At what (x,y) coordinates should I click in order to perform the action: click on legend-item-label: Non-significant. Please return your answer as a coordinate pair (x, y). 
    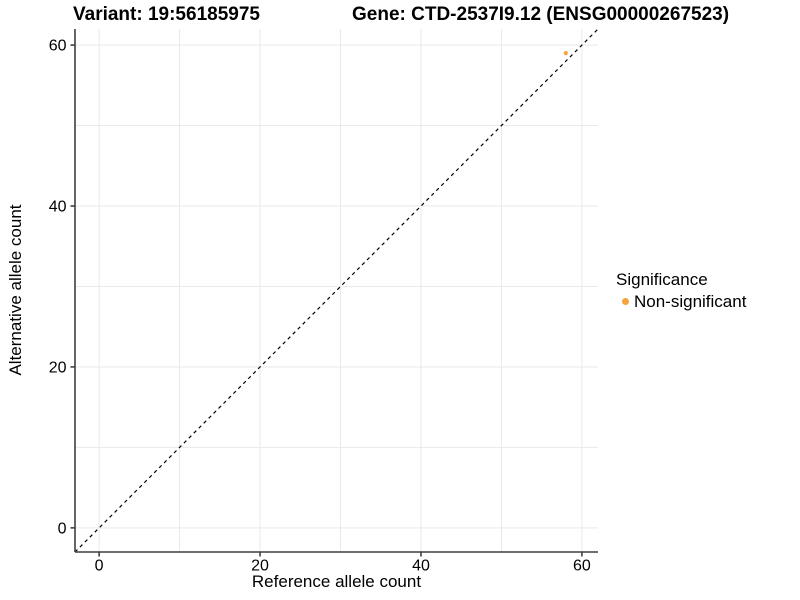
    Looking at the image, I should click on (690, 301).